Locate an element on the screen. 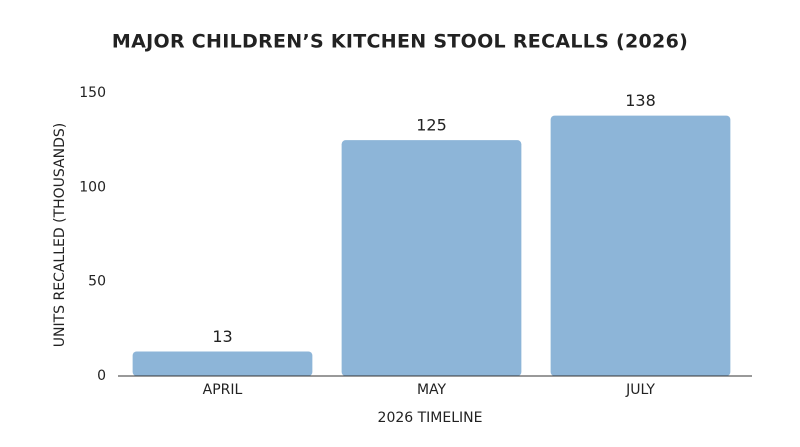 This screenshot has width=800, height=447. x-tick-label: APRIL is located at coordinates (223, 390).